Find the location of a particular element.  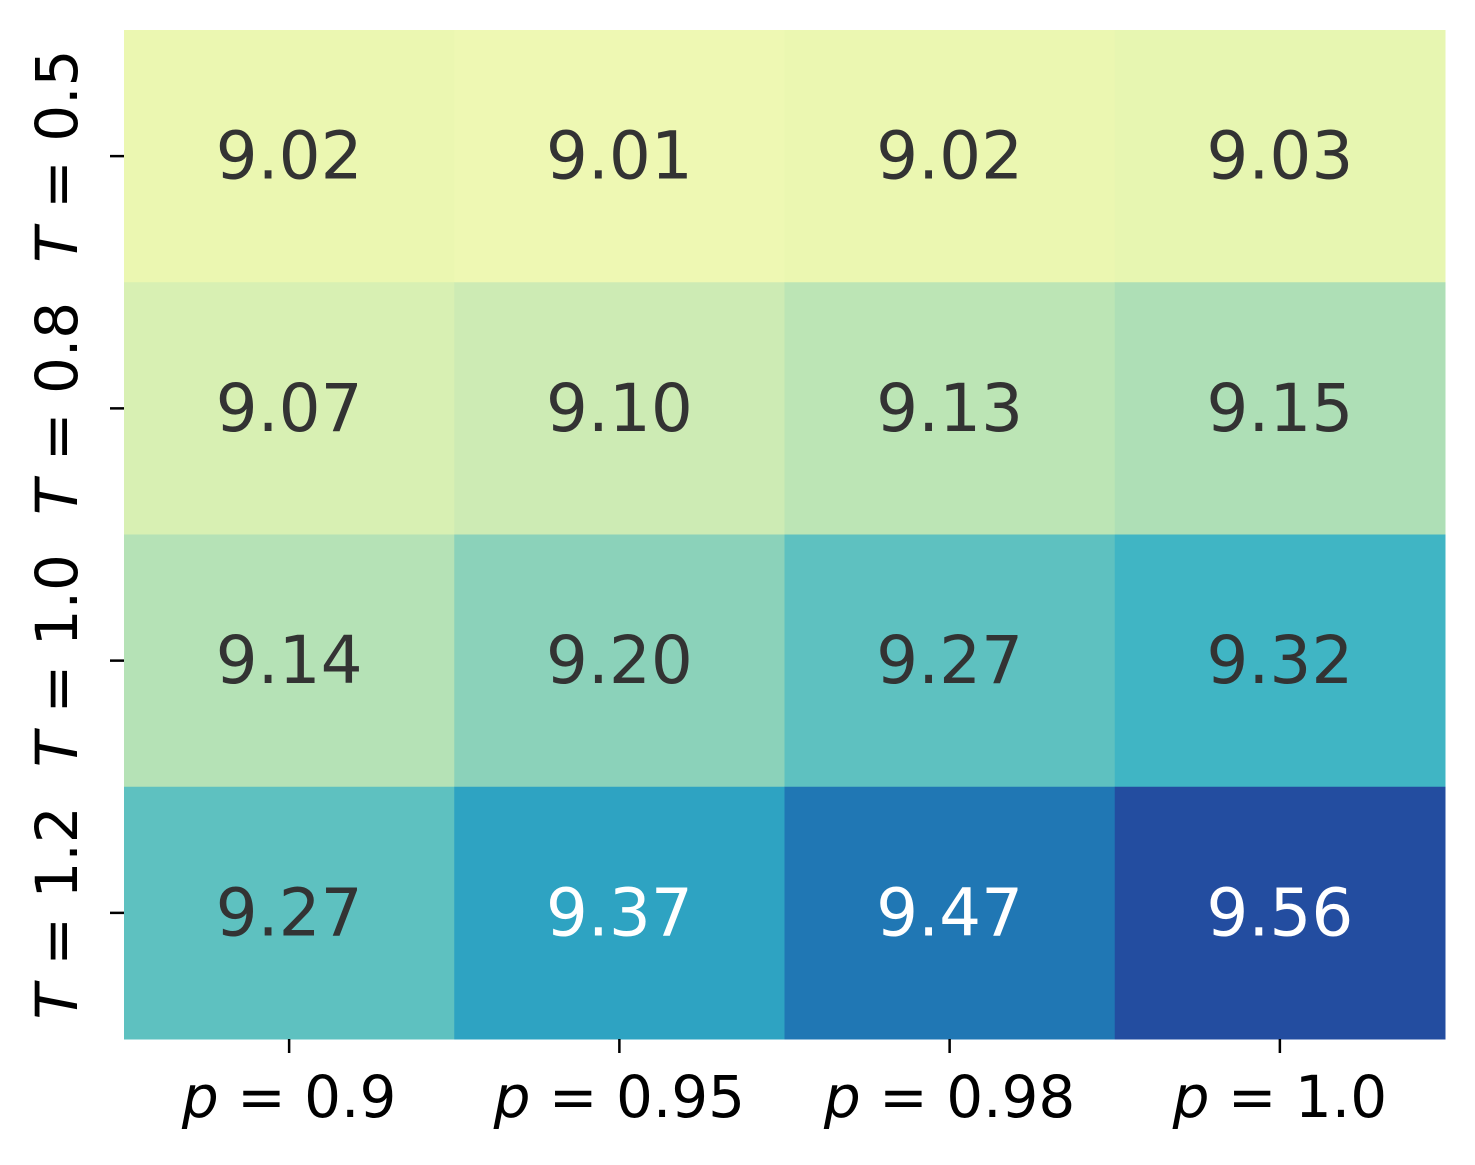

x-tick-label: p = 1.0 is located at coordinates (1280, 1097).